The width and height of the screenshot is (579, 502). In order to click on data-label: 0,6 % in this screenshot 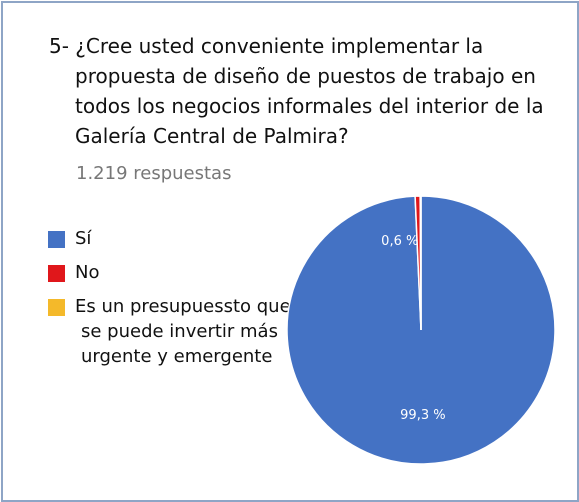, I will do `click(399, 241)`.